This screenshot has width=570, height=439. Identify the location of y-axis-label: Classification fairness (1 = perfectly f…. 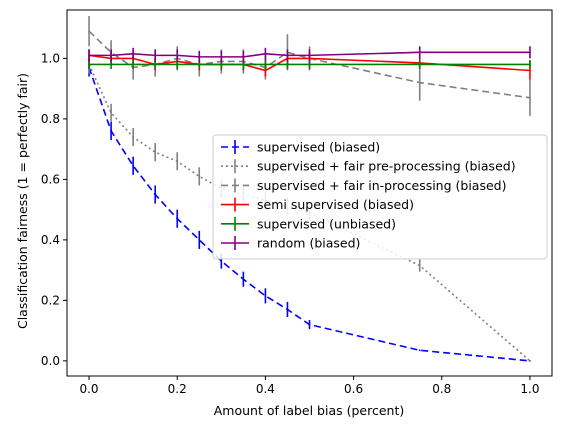
(22, 201).